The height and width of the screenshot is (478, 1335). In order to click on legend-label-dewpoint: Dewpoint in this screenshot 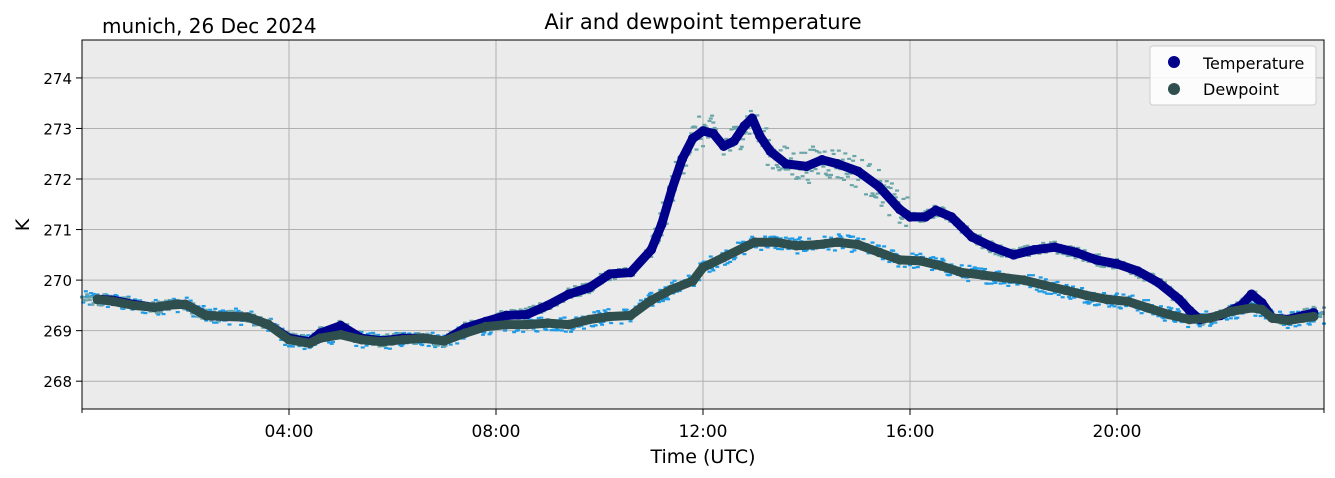, I will do `click(1241, 89)`.